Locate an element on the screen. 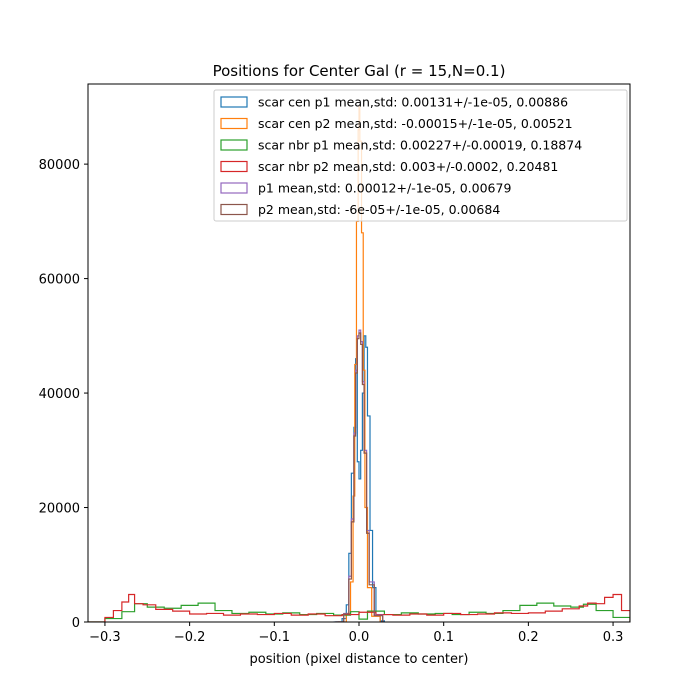  y-tick-label: 60000 is located at coordinates (59, 280).